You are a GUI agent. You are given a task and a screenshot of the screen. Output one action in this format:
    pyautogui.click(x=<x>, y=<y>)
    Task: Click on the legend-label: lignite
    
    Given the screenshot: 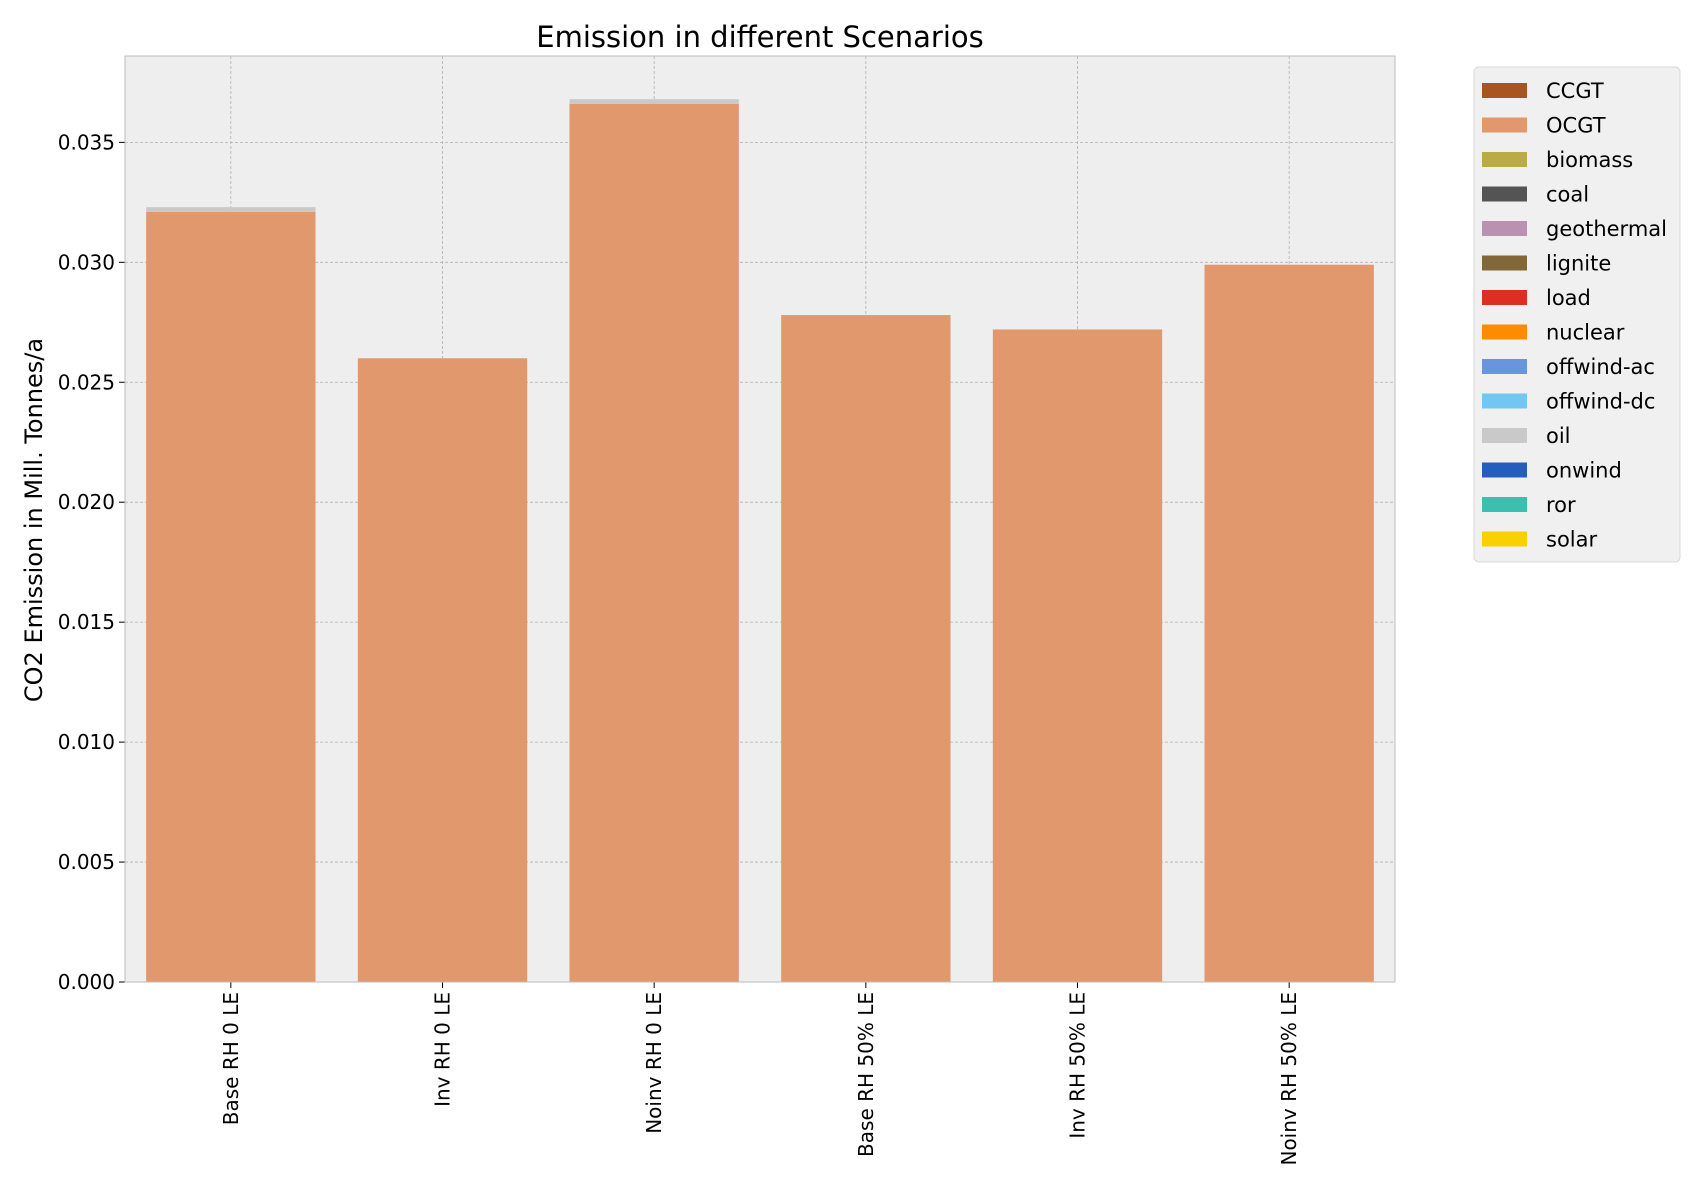 What is the action you would take?
    pyautogui.click(x=1578, y=264)
    